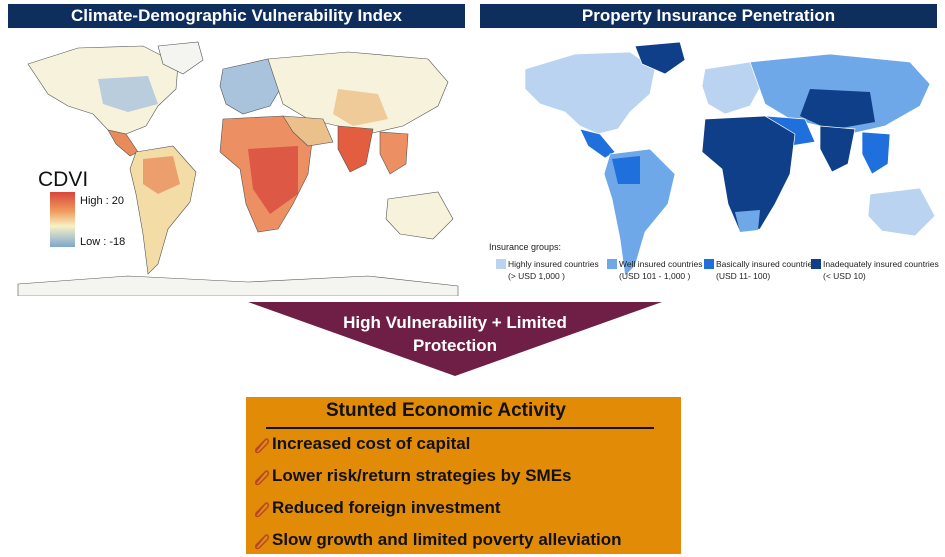 Image resolution: width=945 pixels, height=557 pixels. I want to click on downward-arrow, so click(455, 339).